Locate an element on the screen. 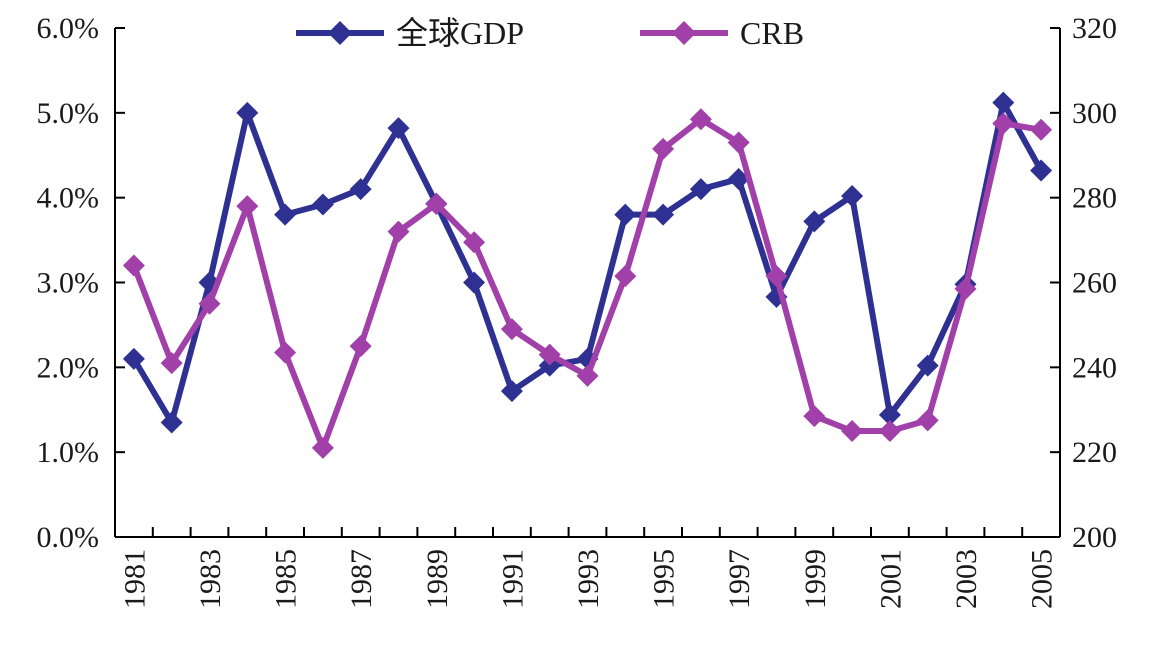 The image size is (1152, 646). x-tick-label: 1991 is located at coordinates (512, 579).